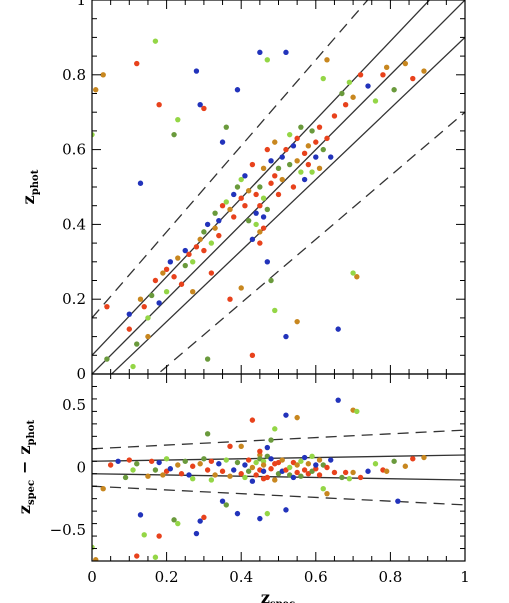 The height and width of the screenshot is (603, 509). What do you see at coordinates (316, 577) in the screenshot?
I see `x-tick-label: 0.6` at bounding box center [316, 577].